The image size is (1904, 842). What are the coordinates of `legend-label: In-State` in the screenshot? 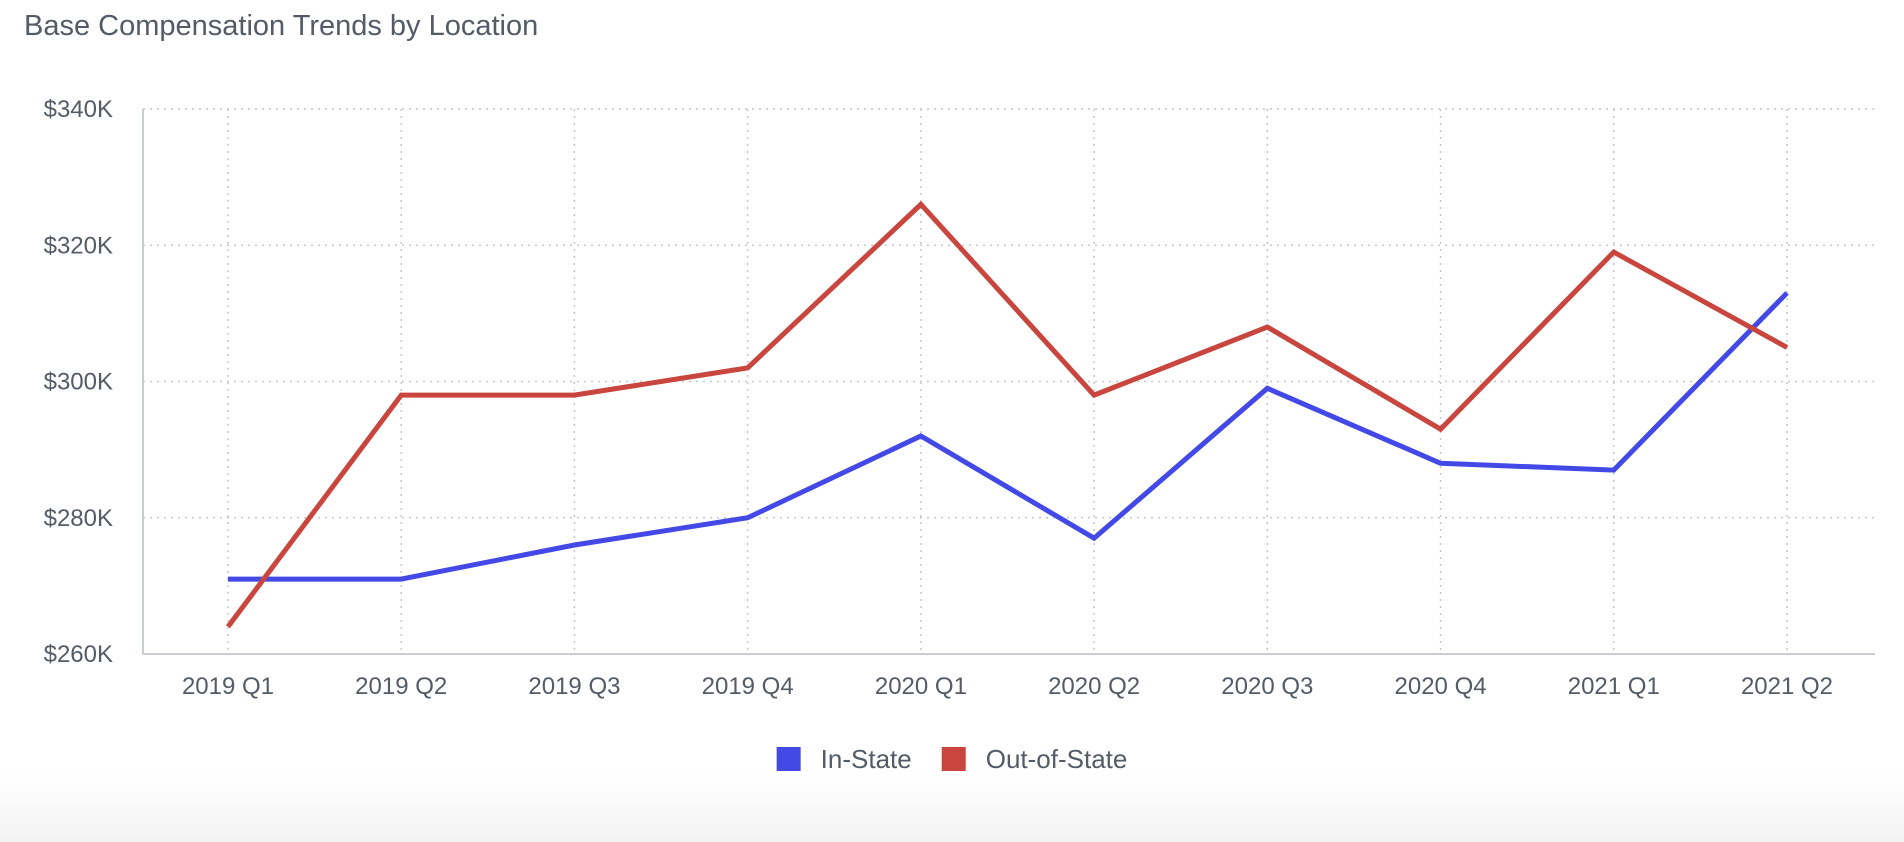 It's located at (866, 759).